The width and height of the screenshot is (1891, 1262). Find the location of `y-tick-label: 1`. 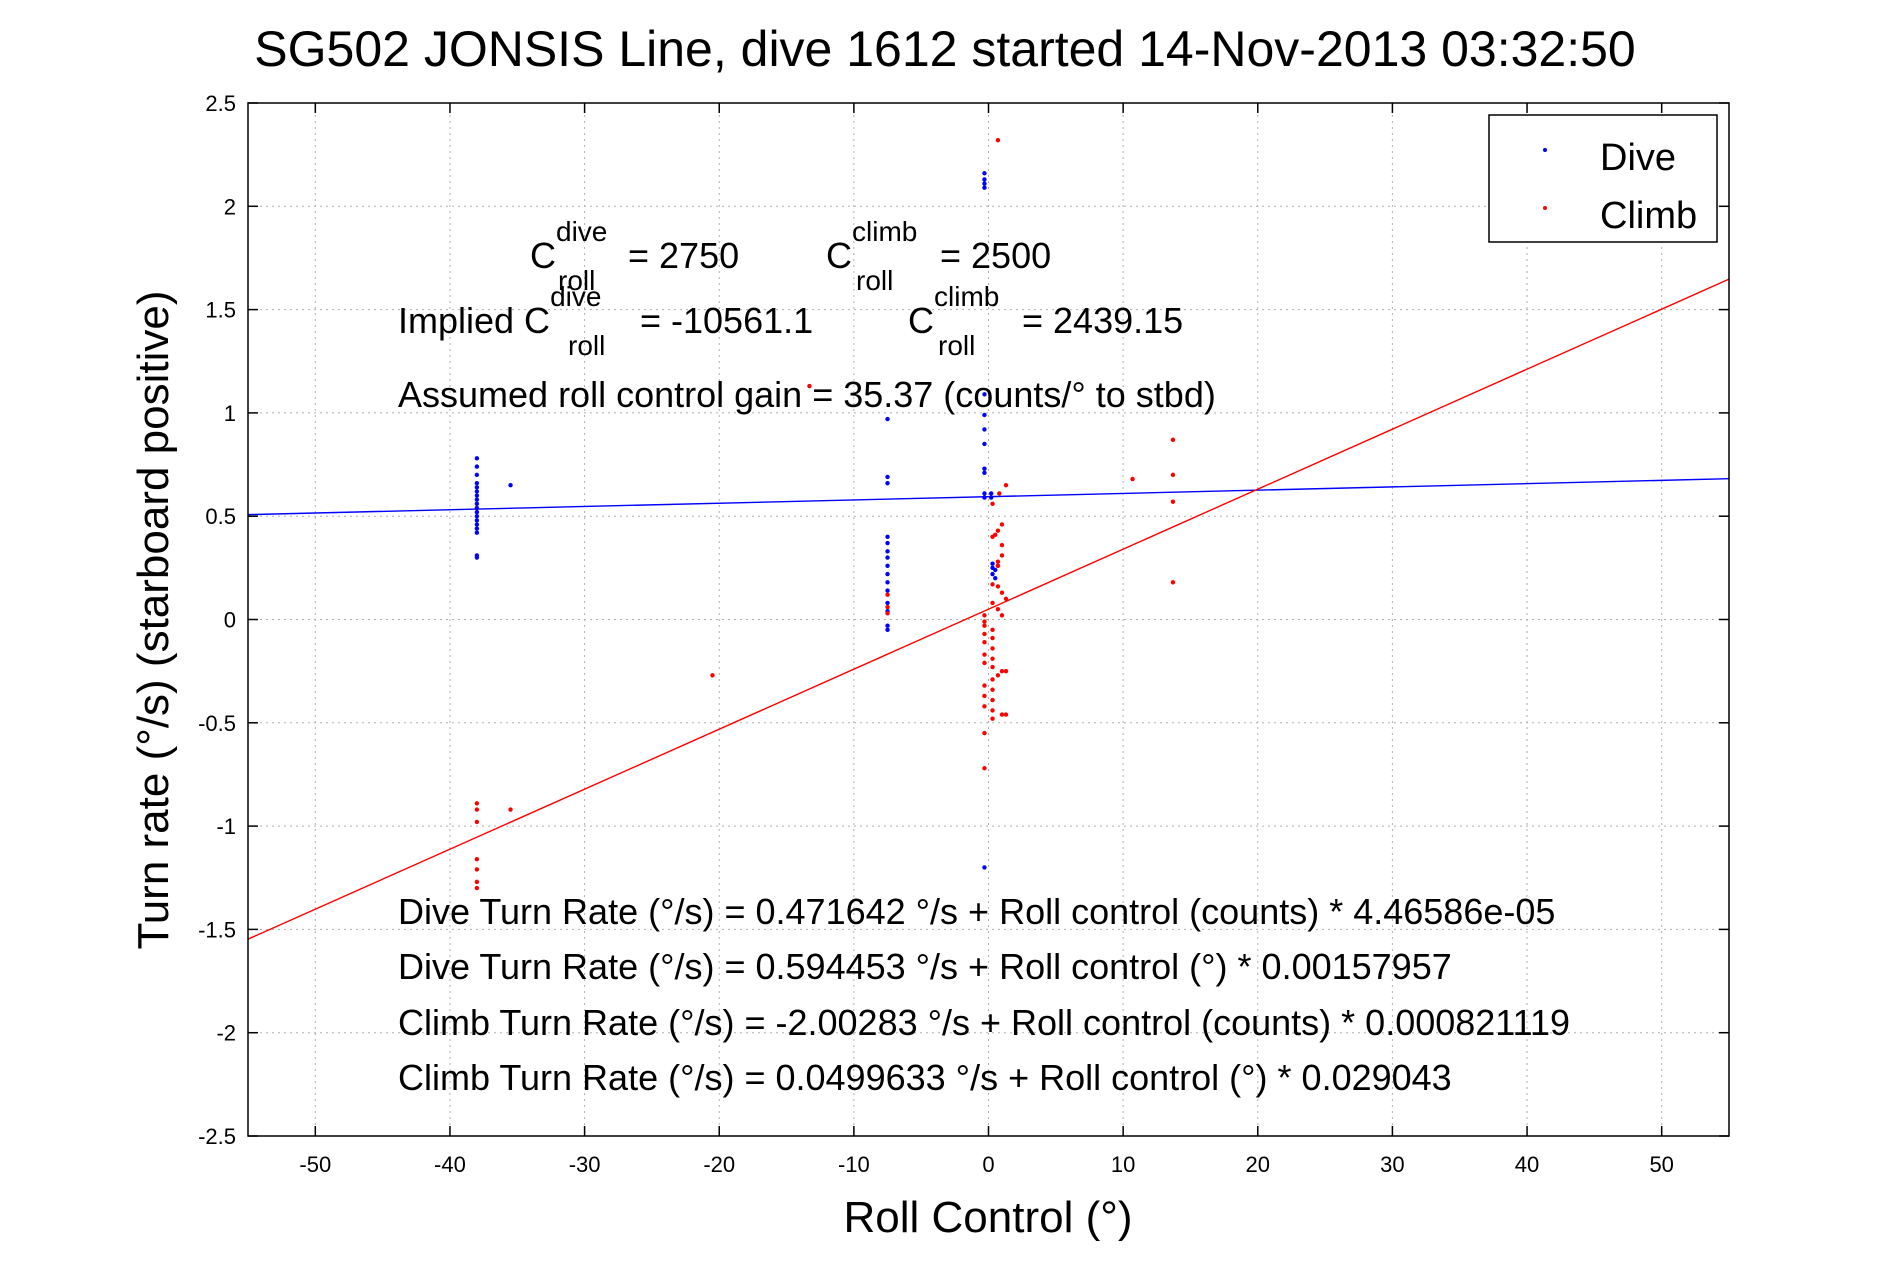

y-tick-label: 1 is located at coordinates (230, 413).